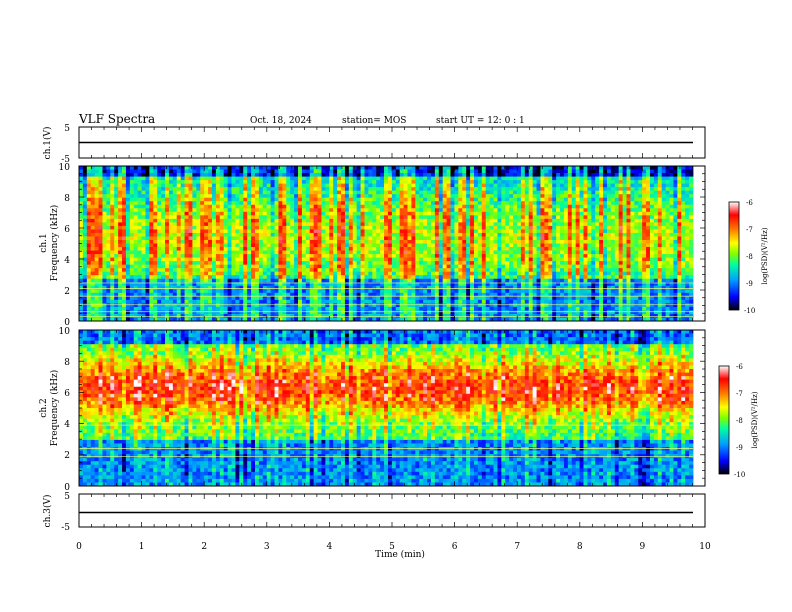 This screenshot has height=612, width=792. Describe the element at coordinates (65, 168) in the screenshot. I see `ch1-ytick-10: 10` at that location.